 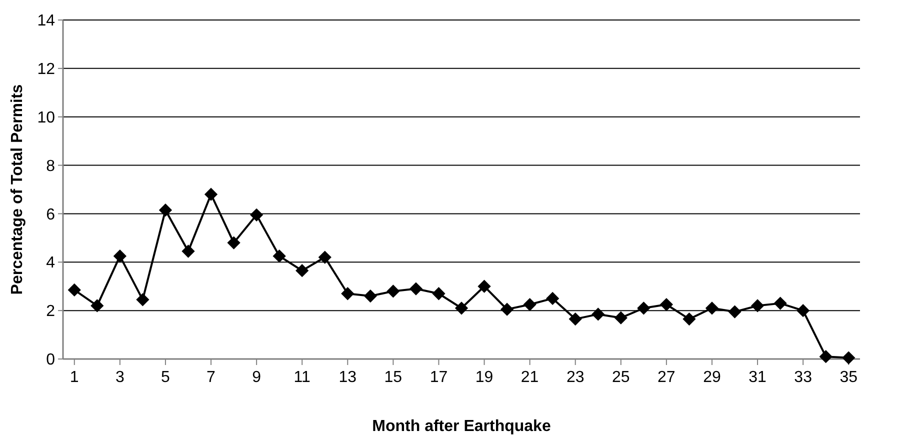 What do you see at coordinates (17, 189) in the screenshot?
I see `y-axis-title: Percentage of Total Permits` at bounding box center [17, 189].